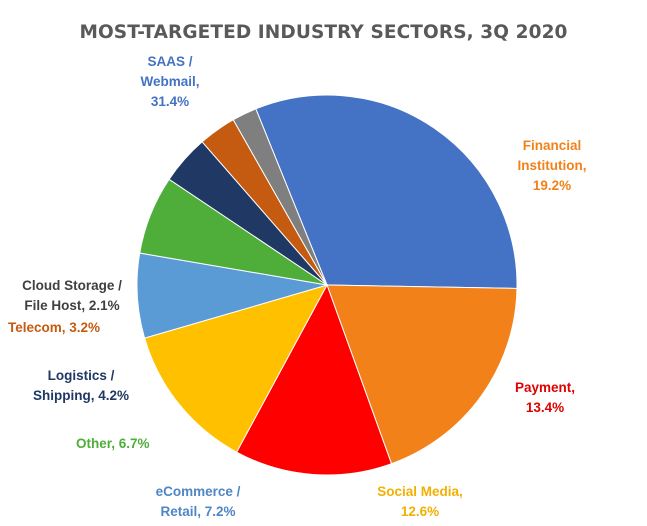 This screenshot has width=647, height=526. Describe the element at coordinates (420, 511) in the screenshot. I see `slice-label-line: 12.6%` at that location.